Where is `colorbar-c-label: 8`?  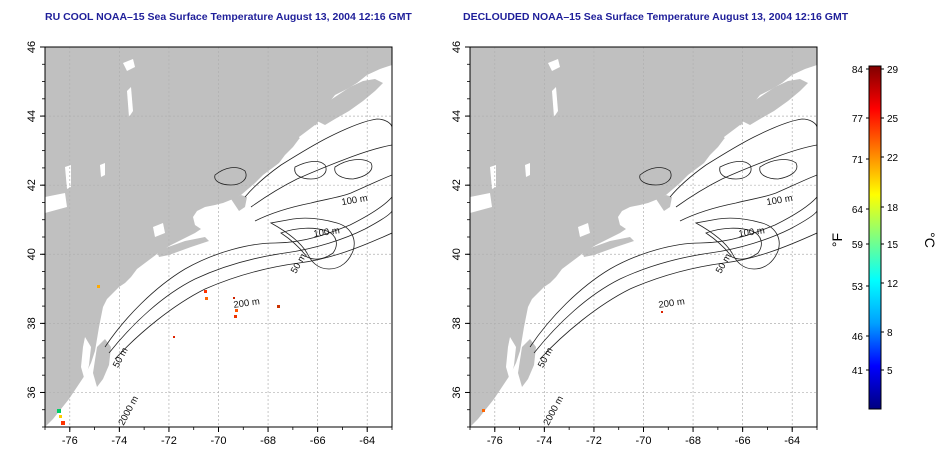 colorbar-c-label: 8 is located at coordinates (890, 333).